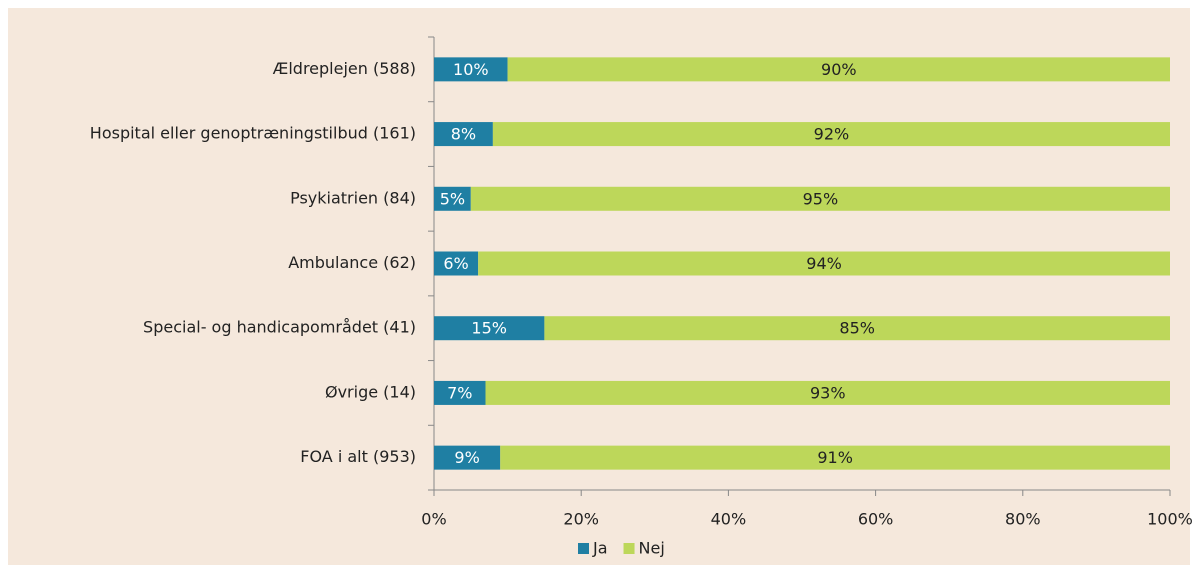  What do you see at coordinates (1023, 519) in the screenshot?
I see `x-tick-label: 80%` at bounding box center [1023, 519].